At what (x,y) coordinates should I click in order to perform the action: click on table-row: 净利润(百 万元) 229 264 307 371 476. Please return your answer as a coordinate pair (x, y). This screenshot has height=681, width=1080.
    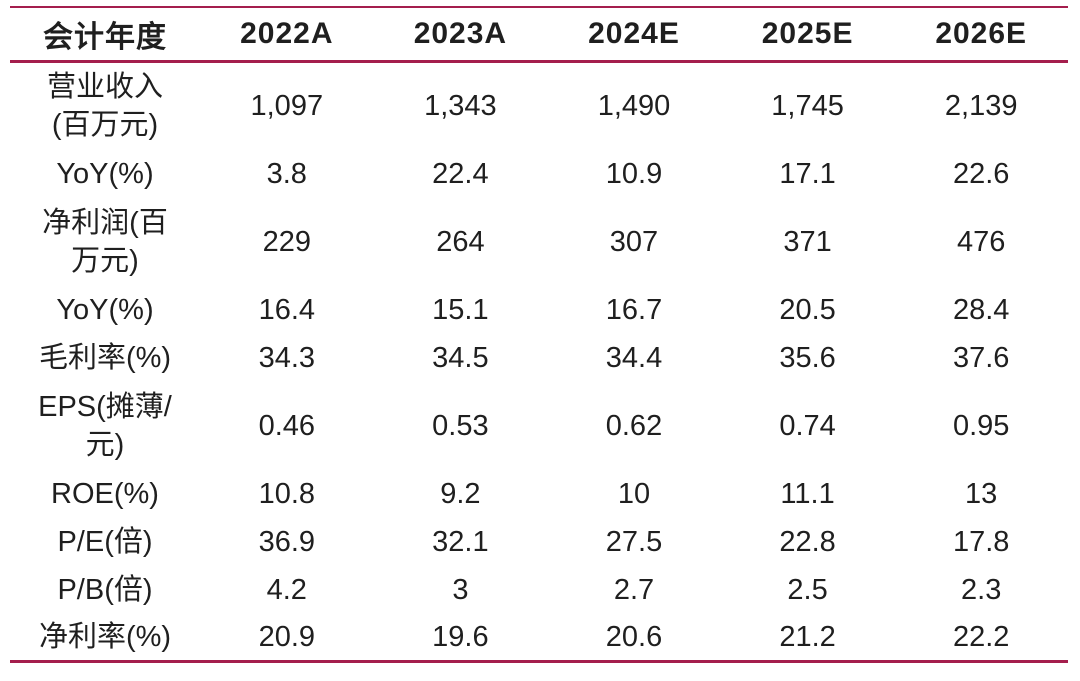
    Looking at the image, I should click on (539, 242).